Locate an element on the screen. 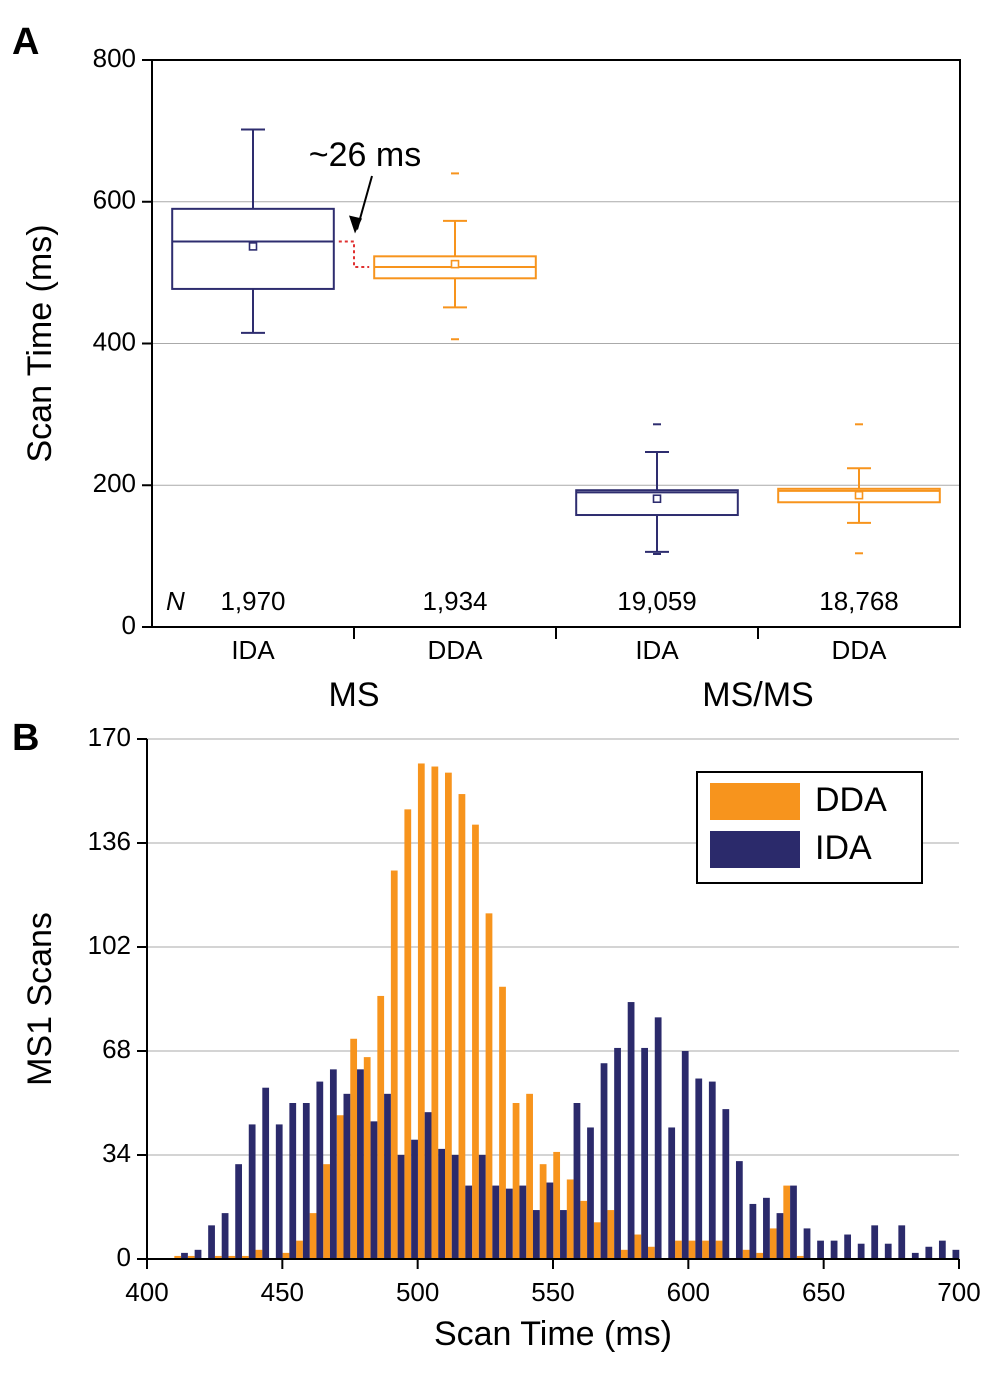 This screenshot has width=1000, height=1375. x-tick-label: DDA is located at coordinates (456, 650).